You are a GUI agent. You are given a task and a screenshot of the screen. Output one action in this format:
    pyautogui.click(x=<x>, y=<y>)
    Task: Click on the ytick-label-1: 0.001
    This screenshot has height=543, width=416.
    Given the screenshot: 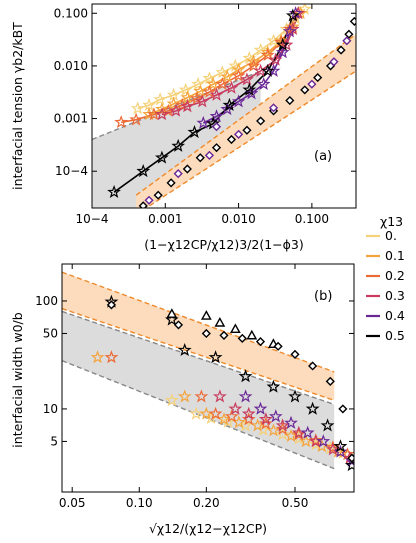 What is the action you would take?
    pyautogui.click(x=71, y=119)
    